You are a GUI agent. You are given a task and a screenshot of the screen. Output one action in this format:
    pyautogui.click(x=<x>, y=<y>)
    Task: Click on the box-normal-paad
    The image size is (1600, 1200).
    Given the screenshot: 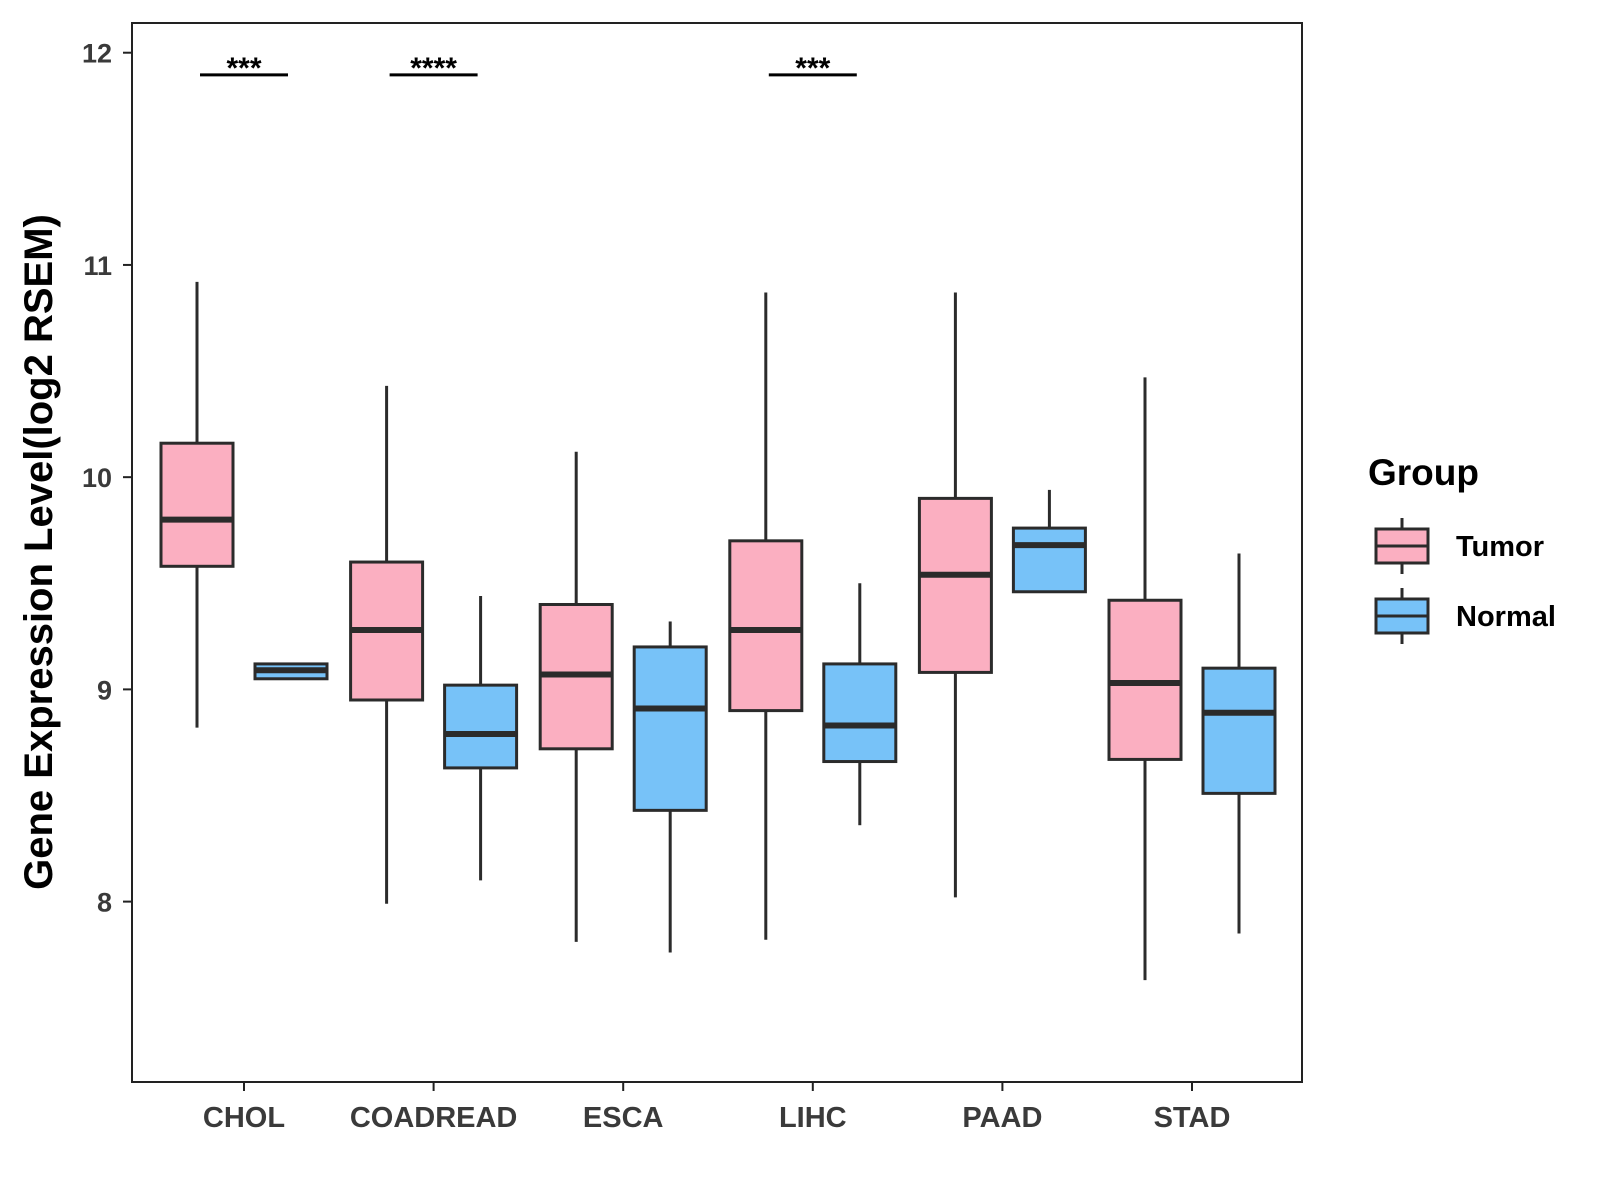 What is the action you would take?
    pyautogui.click(x=1049, y=541)
    